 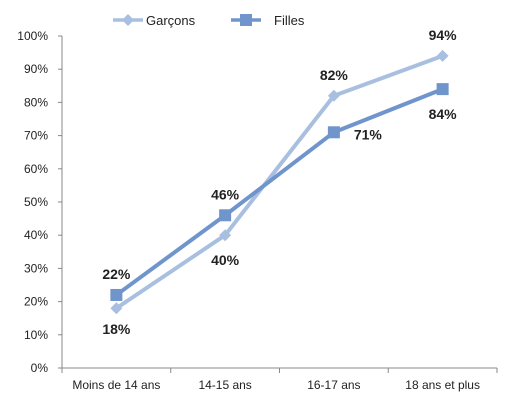 What do you see at coordinates (171, 20) in the screenshot?
I see `legend-label: Garçons` at bounding box center [171, 20].